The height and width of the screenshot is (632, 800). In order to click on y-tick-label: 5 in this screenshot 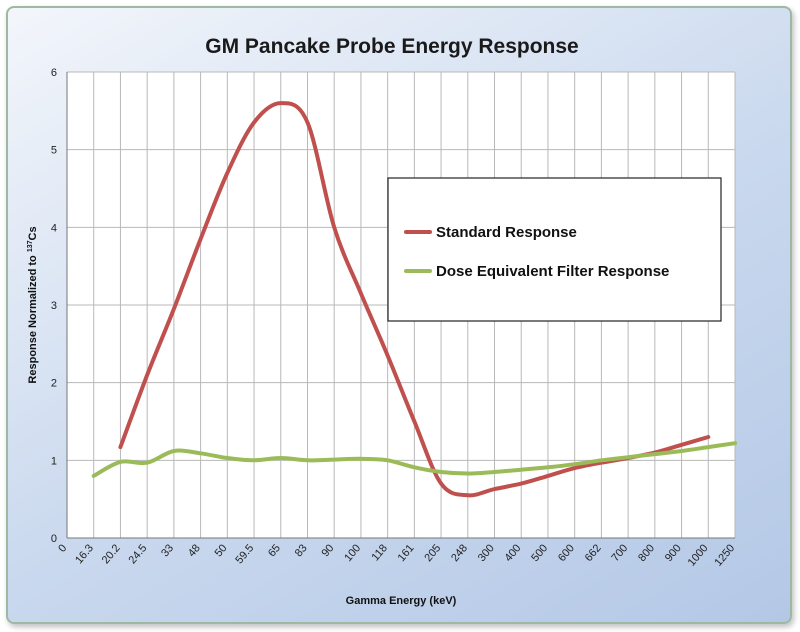, I will do `click(54, 151)`.